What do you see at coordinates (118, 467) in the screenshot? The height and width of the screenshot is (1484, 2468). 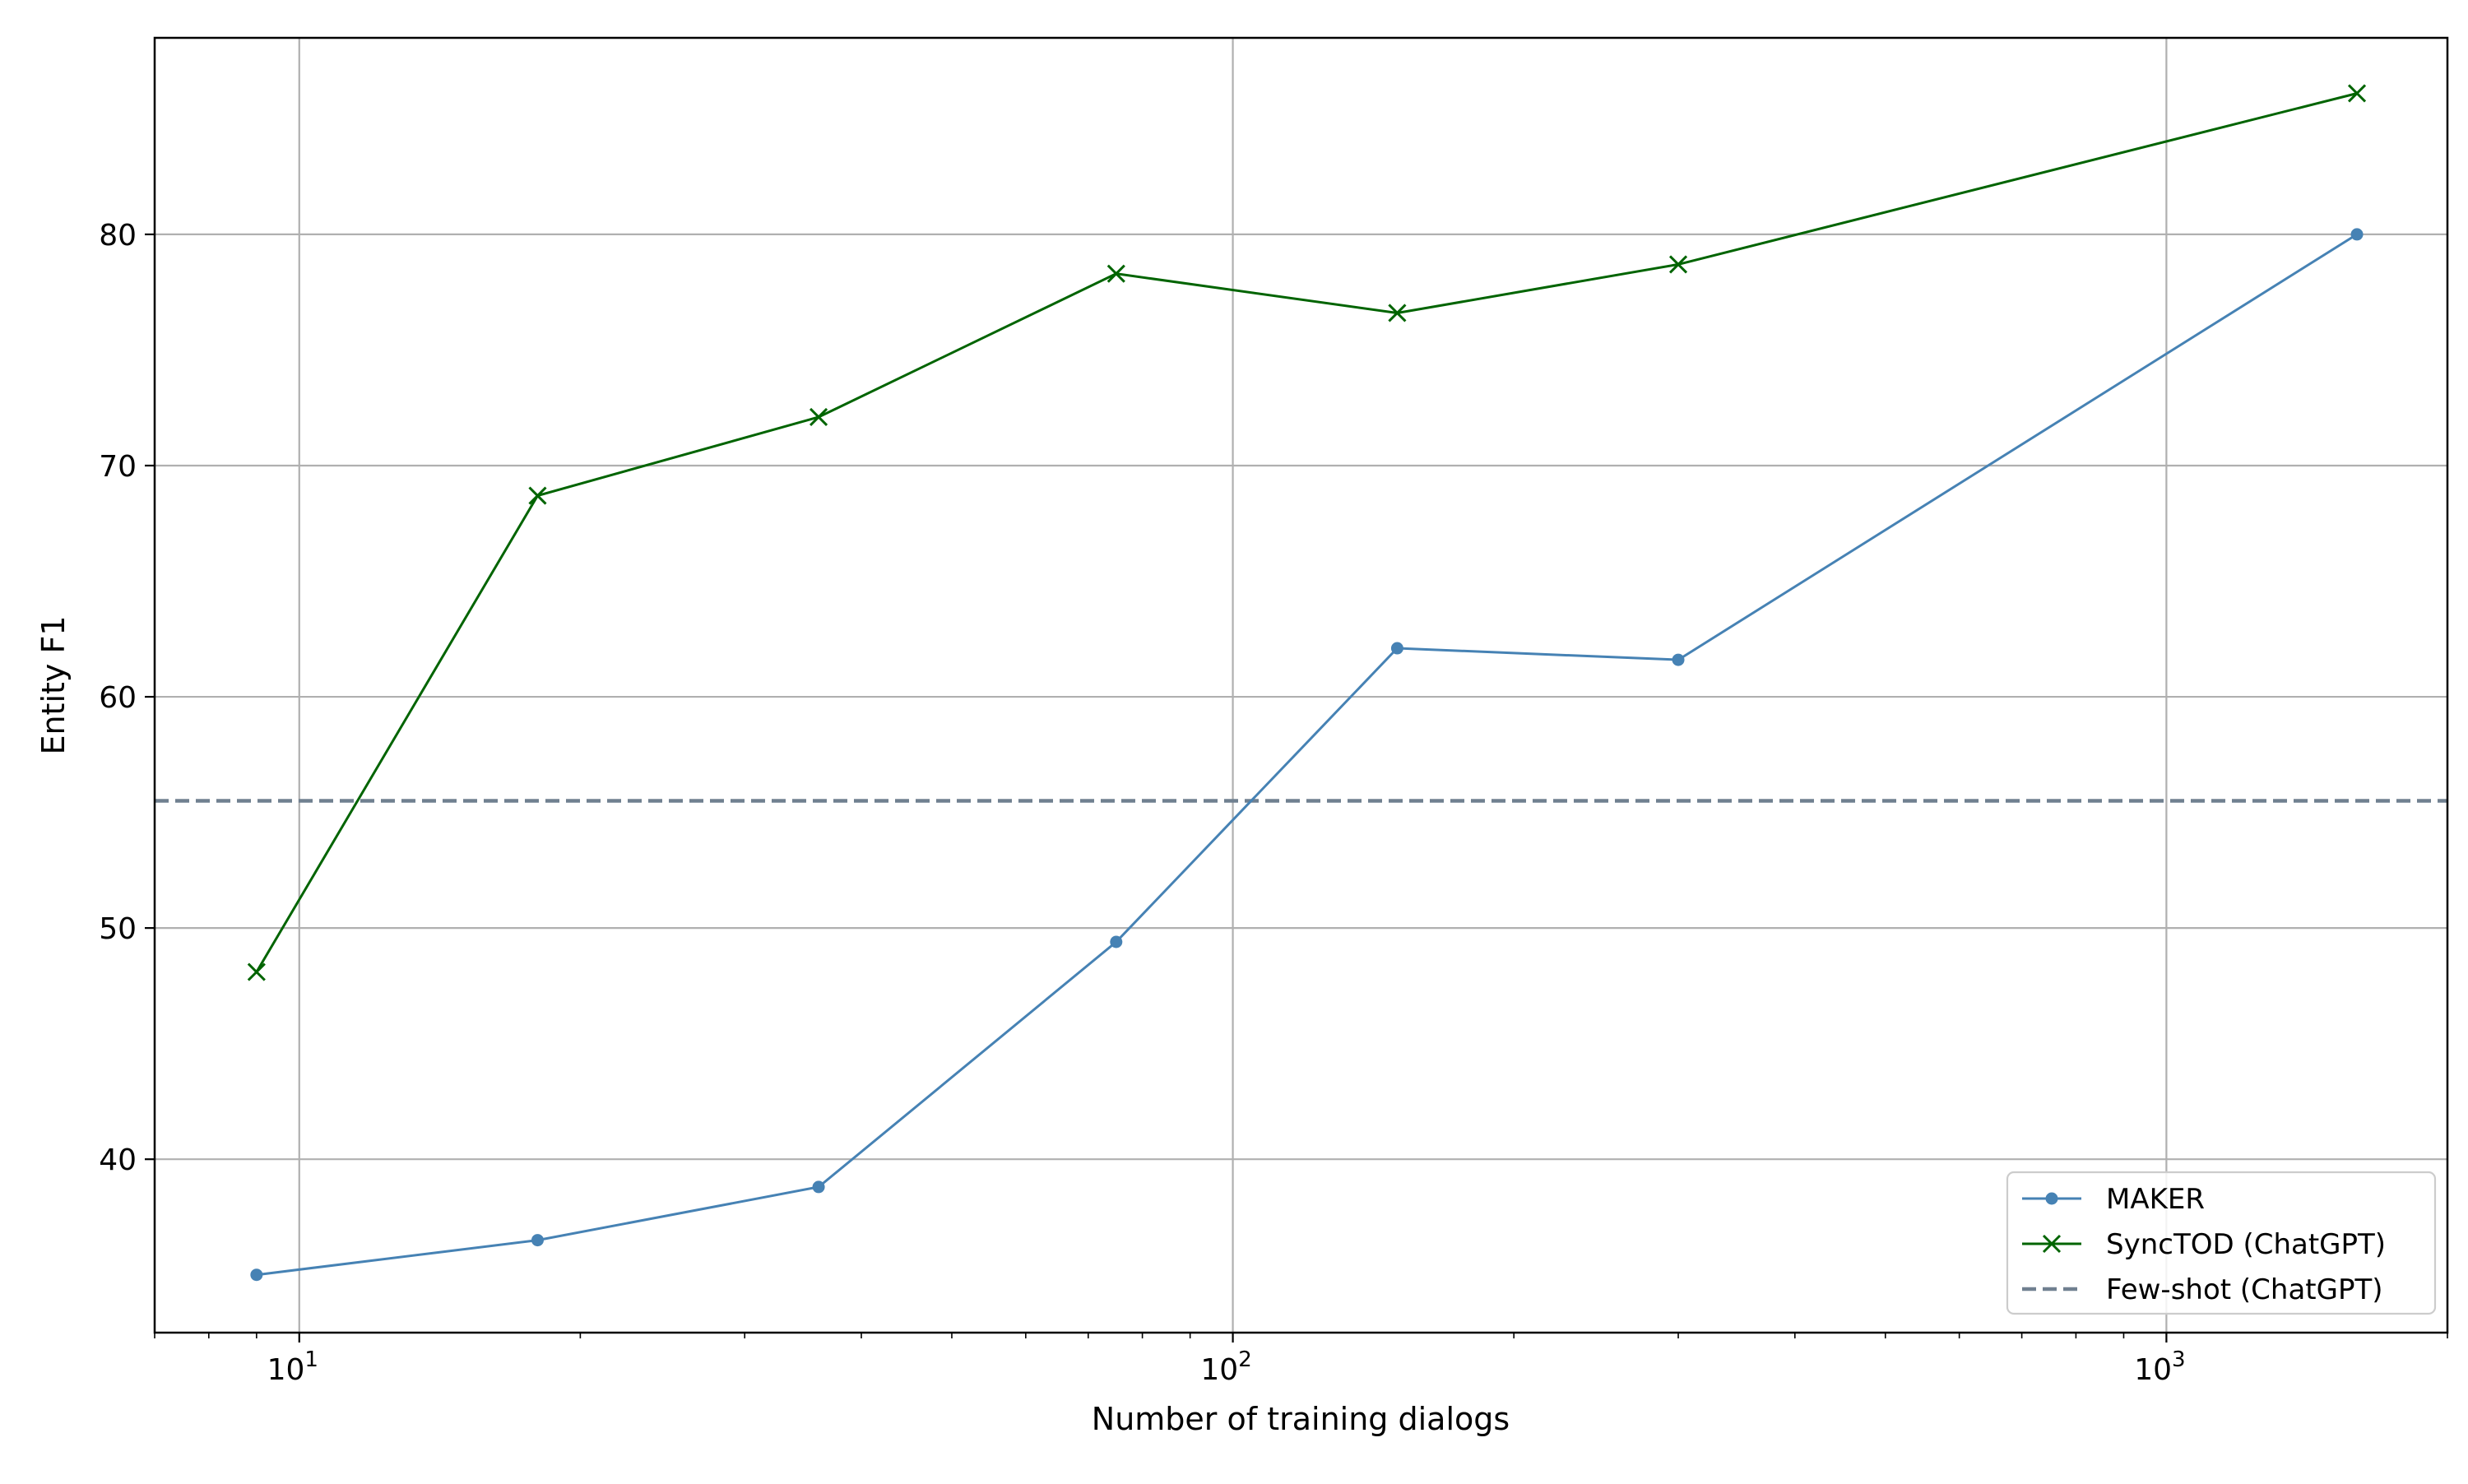 I see `y-tick-label: 70` at bounding box center [118, 467].